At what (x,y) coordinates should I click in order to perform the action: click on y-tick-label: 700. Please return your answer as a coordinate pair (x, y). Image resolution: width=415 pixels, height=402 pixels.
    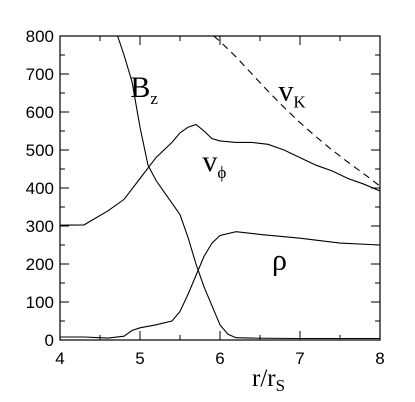
    Looking at the image, I should click on (40, 74).